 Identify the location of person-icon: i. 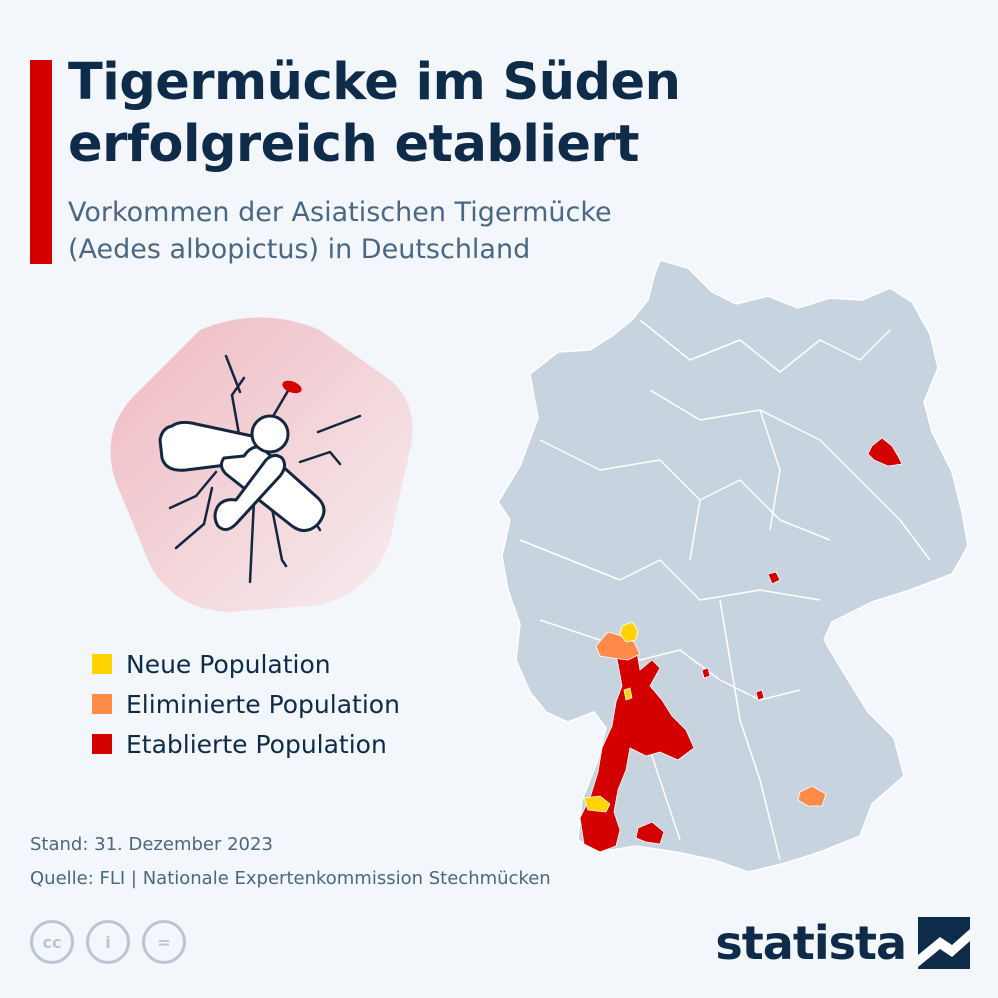
(108, 942).